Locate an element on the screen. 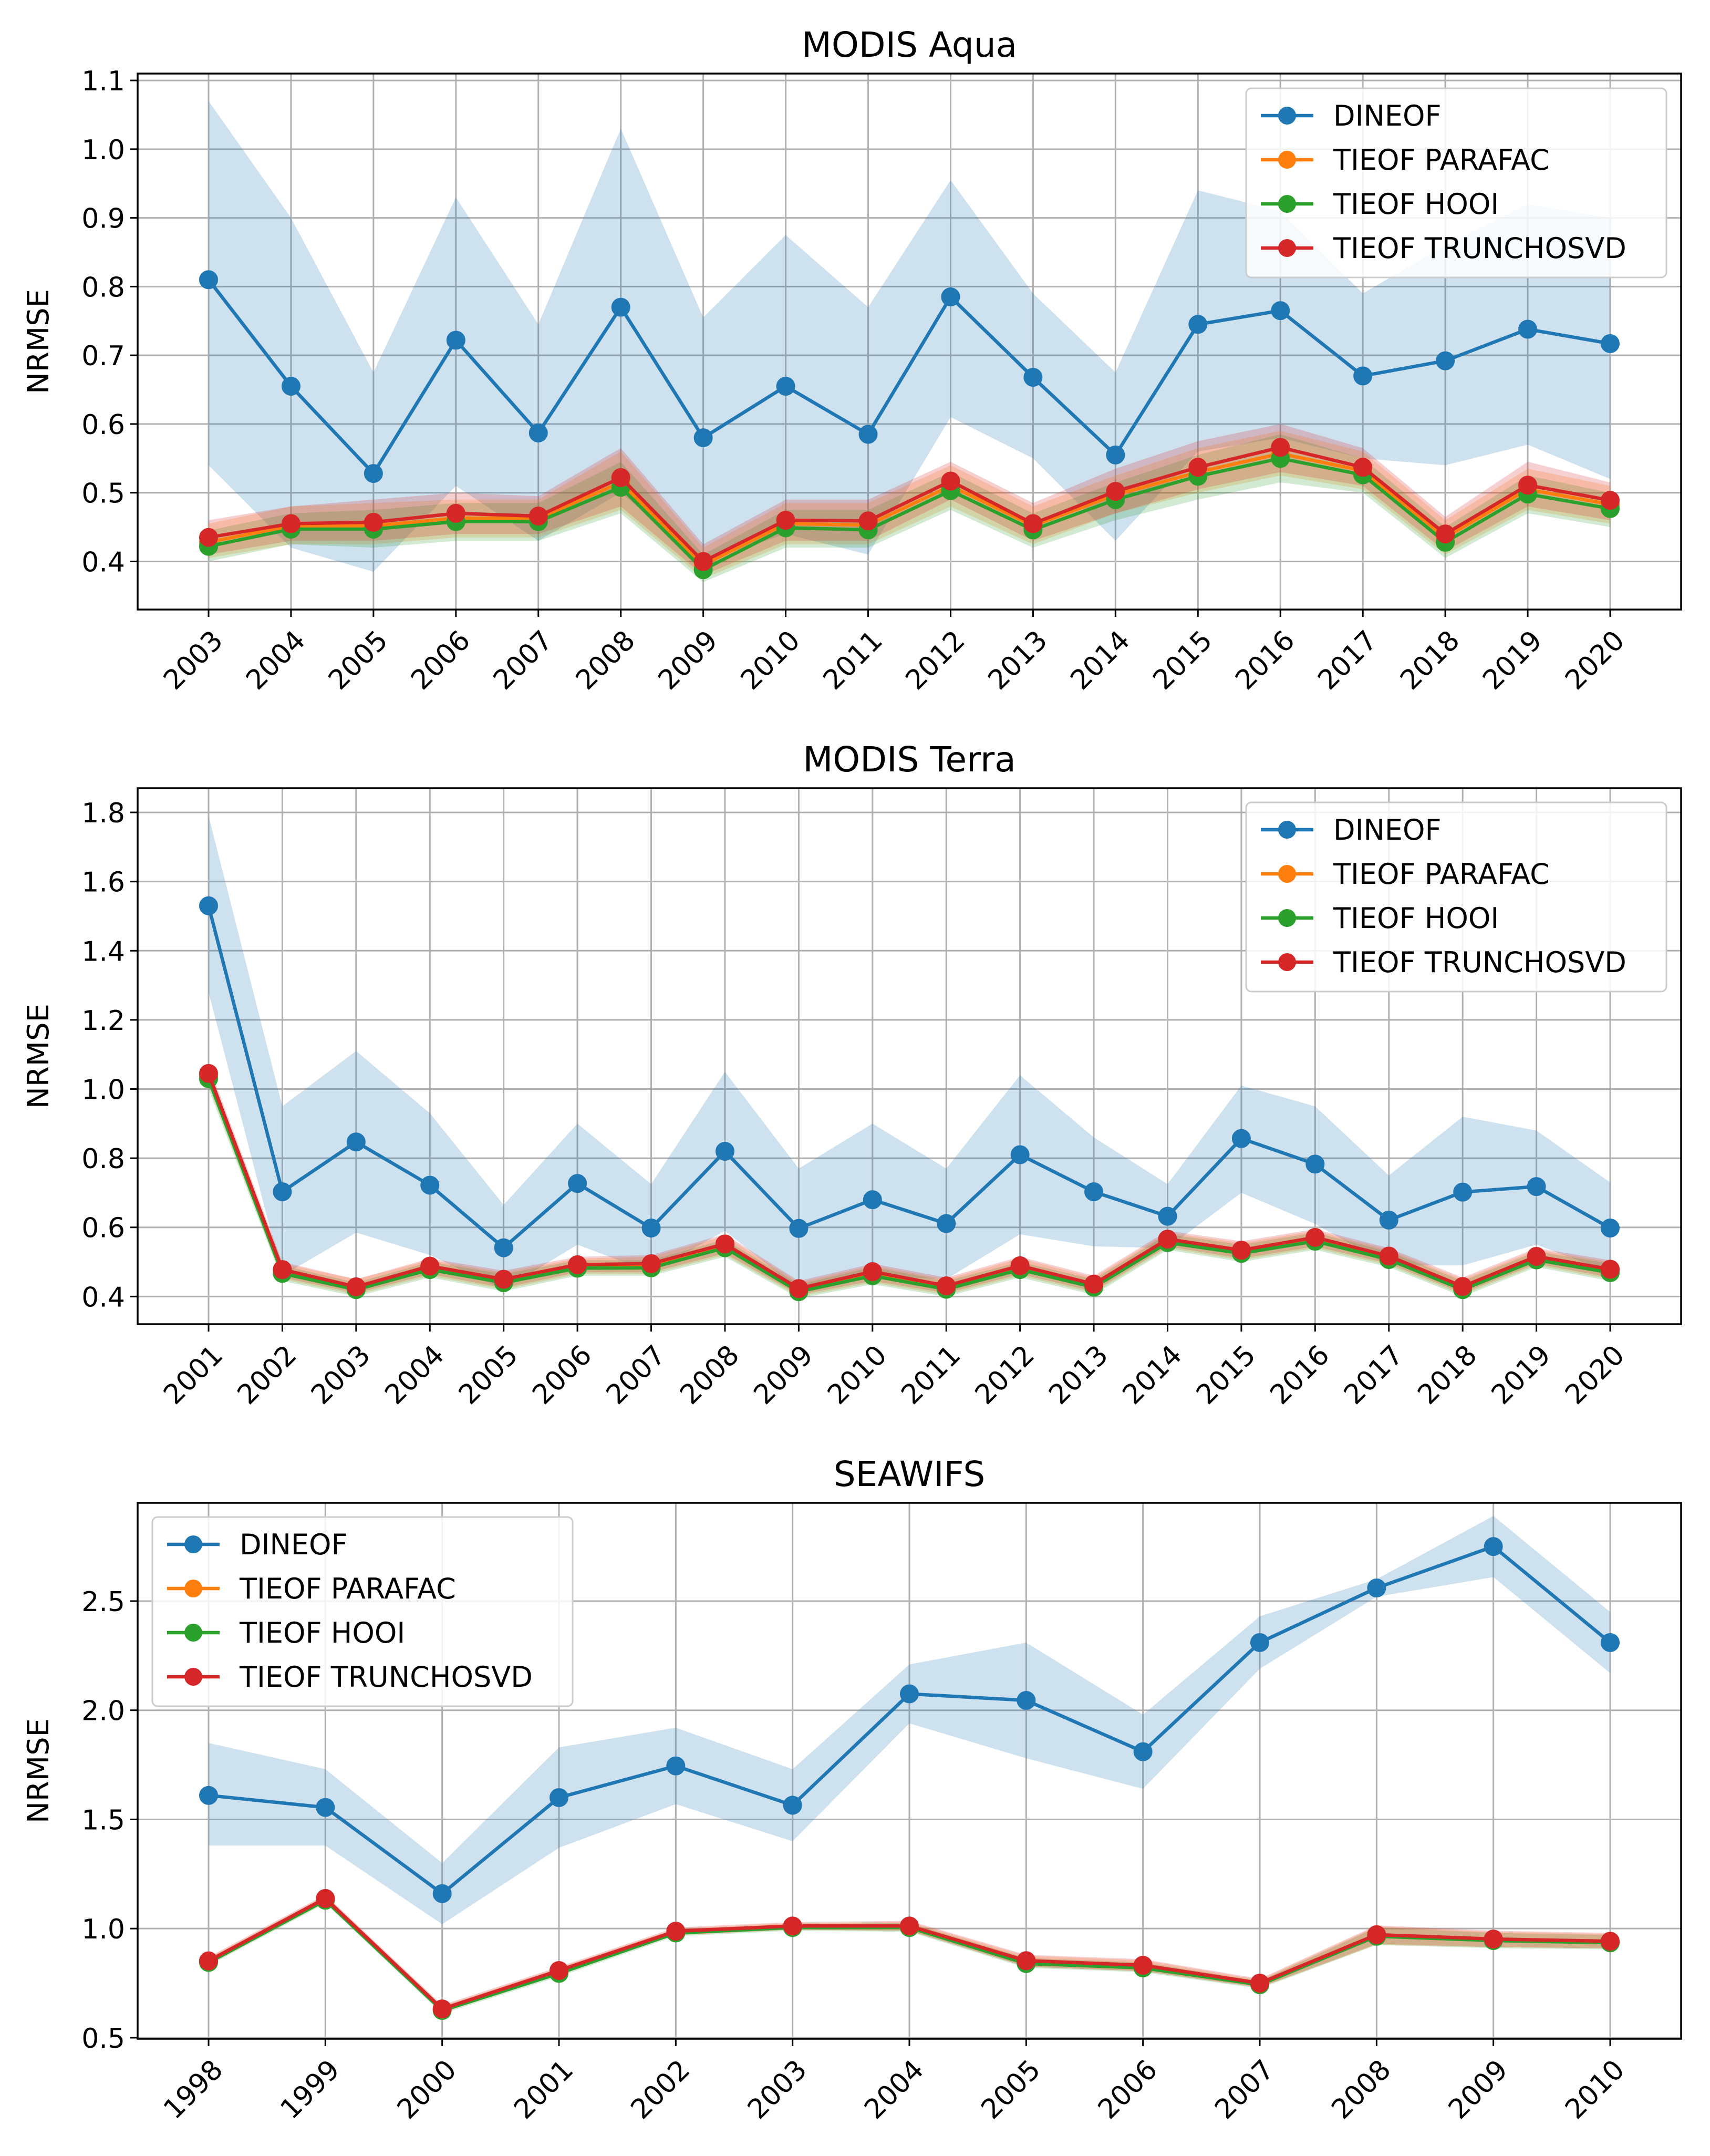 The height and width of the screenshot is (2156, 1710). y-tick-label: 1.8 is located at coordinates (103, 813).